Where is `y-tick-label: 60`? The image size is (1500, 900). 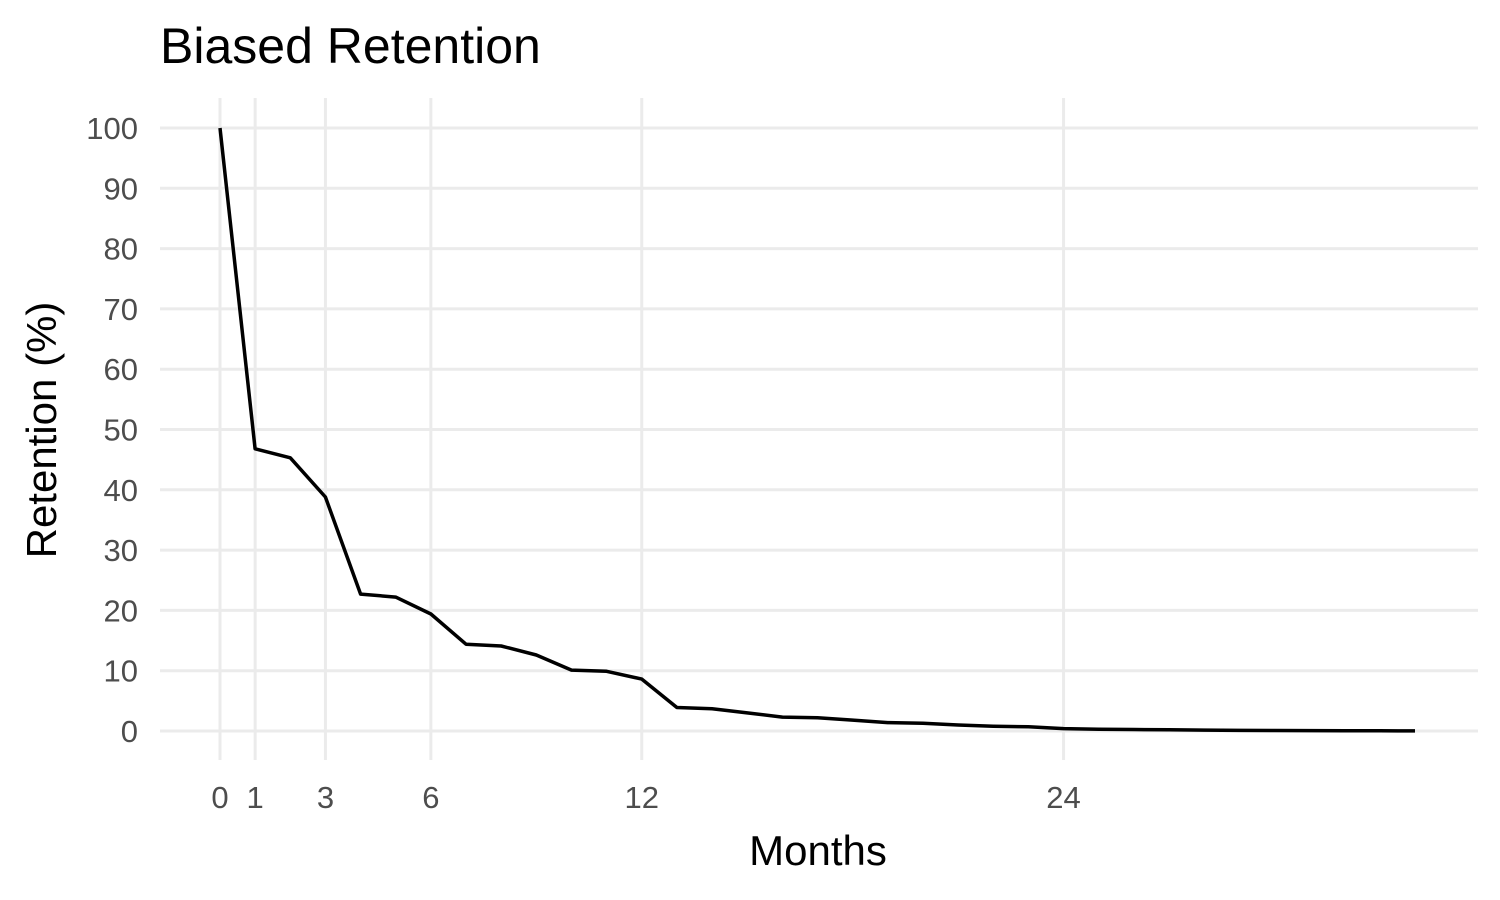
y-tick-label: 60 is located at coordinates (121, 369).